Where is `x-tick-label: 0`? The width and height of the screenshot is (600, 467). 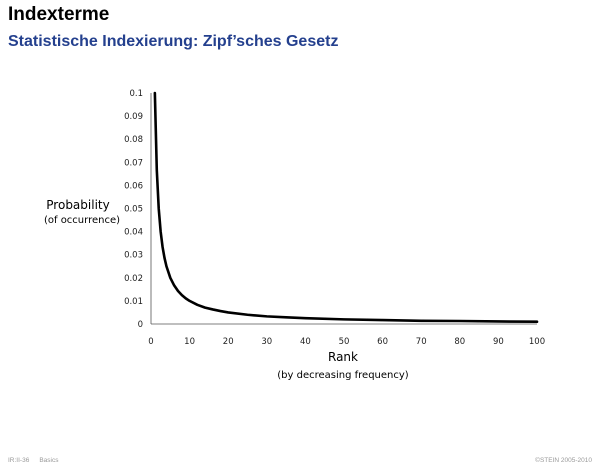
x-tick-label: 0 is located at coordinates (150, 342).